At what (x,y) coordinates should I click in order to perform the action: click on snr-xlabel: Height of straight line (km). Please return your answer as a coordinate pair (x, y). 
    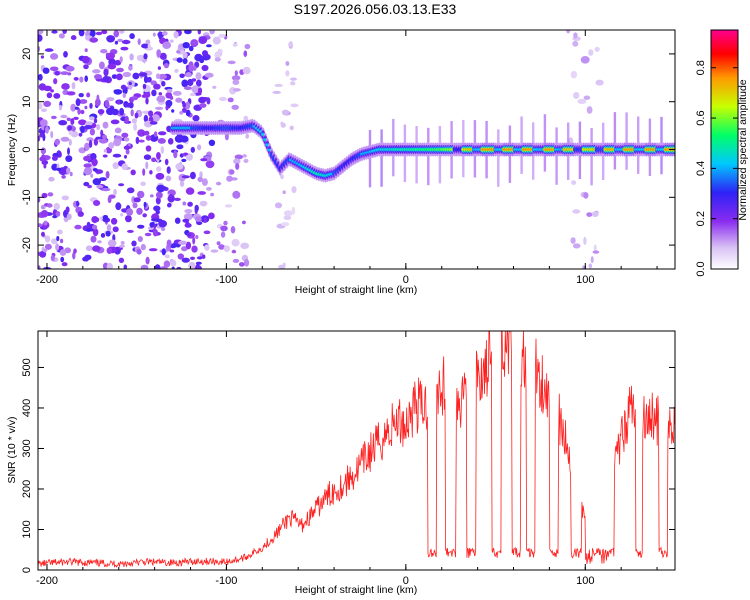
    Looking at the image, I should click on (356, 590).